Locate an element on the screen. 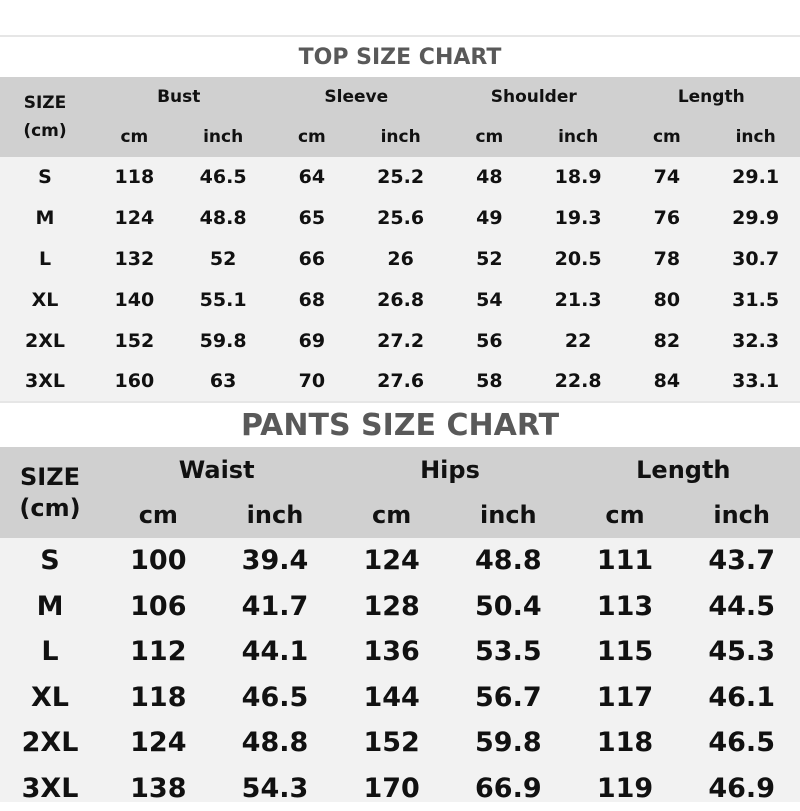  value-cell: 80 is located at coordinates (667, 299).